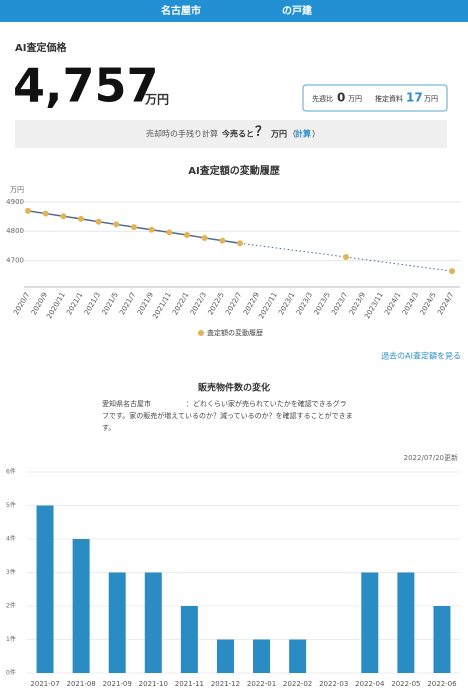 This screenshot has height=693, width=468. I want to click on x-tick-label: 2022-01, so click(261, 684).